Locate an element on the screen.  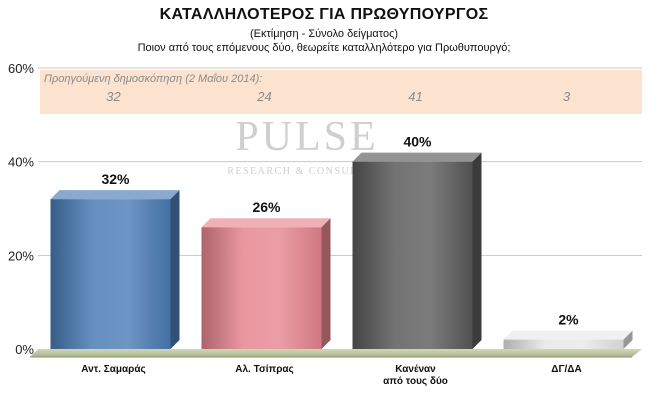
y-tick-label: 60% is located at coordinates (21, 68).